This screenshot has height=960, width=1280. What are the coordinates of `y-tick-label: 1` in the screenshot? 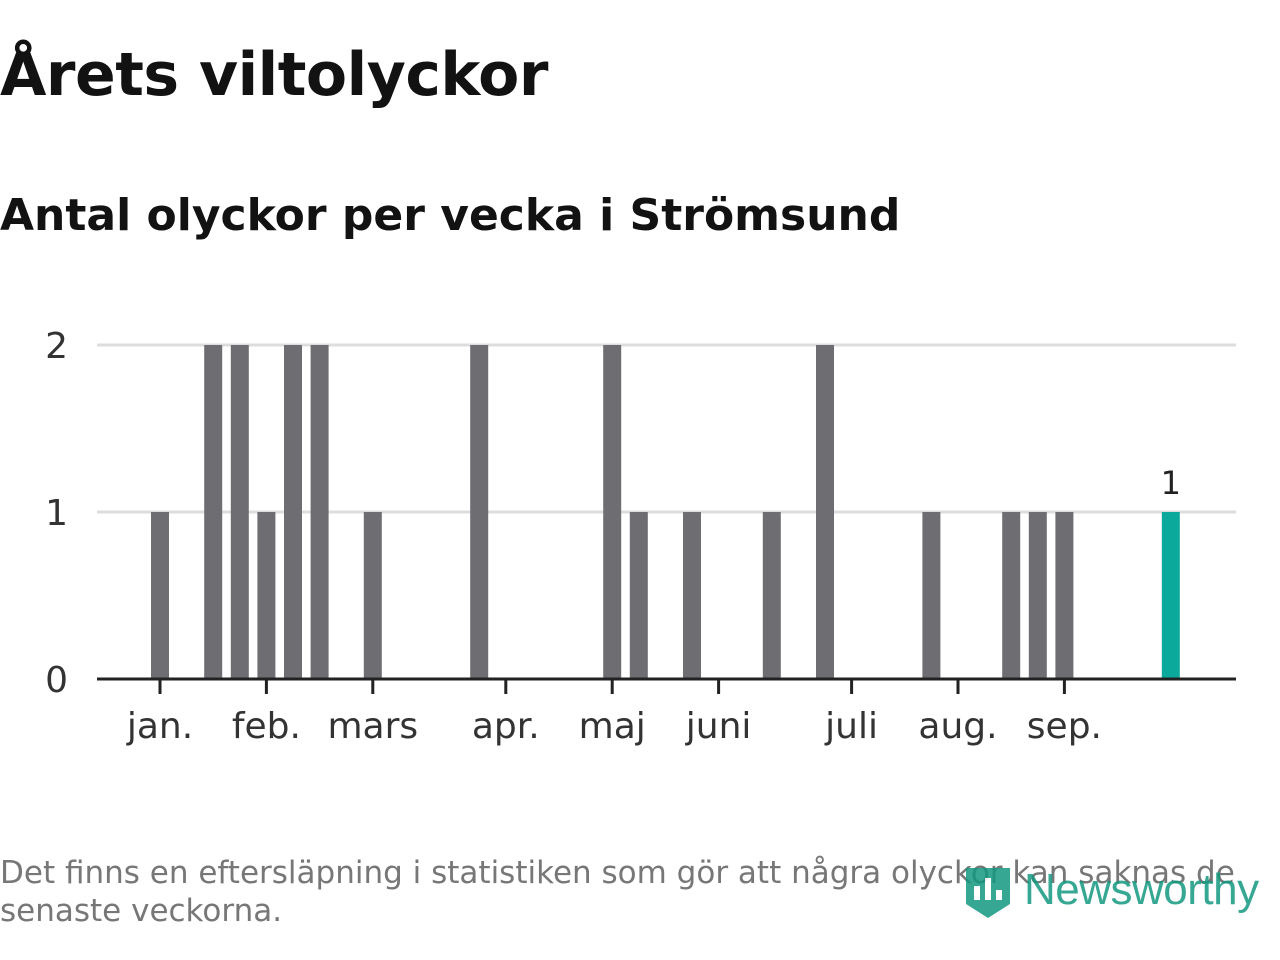 It's located at (56, 513).